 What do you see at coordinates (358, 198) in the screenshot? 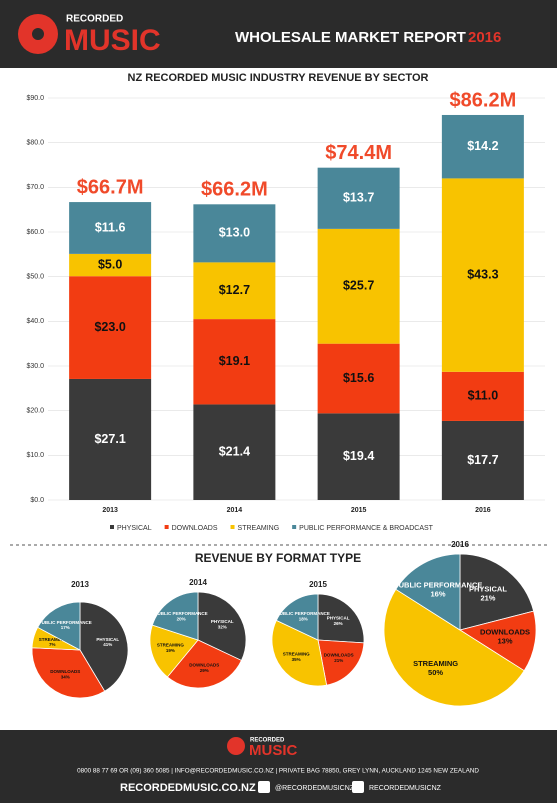
I see `value-label: $13.7` at bounding box center [358, 198].